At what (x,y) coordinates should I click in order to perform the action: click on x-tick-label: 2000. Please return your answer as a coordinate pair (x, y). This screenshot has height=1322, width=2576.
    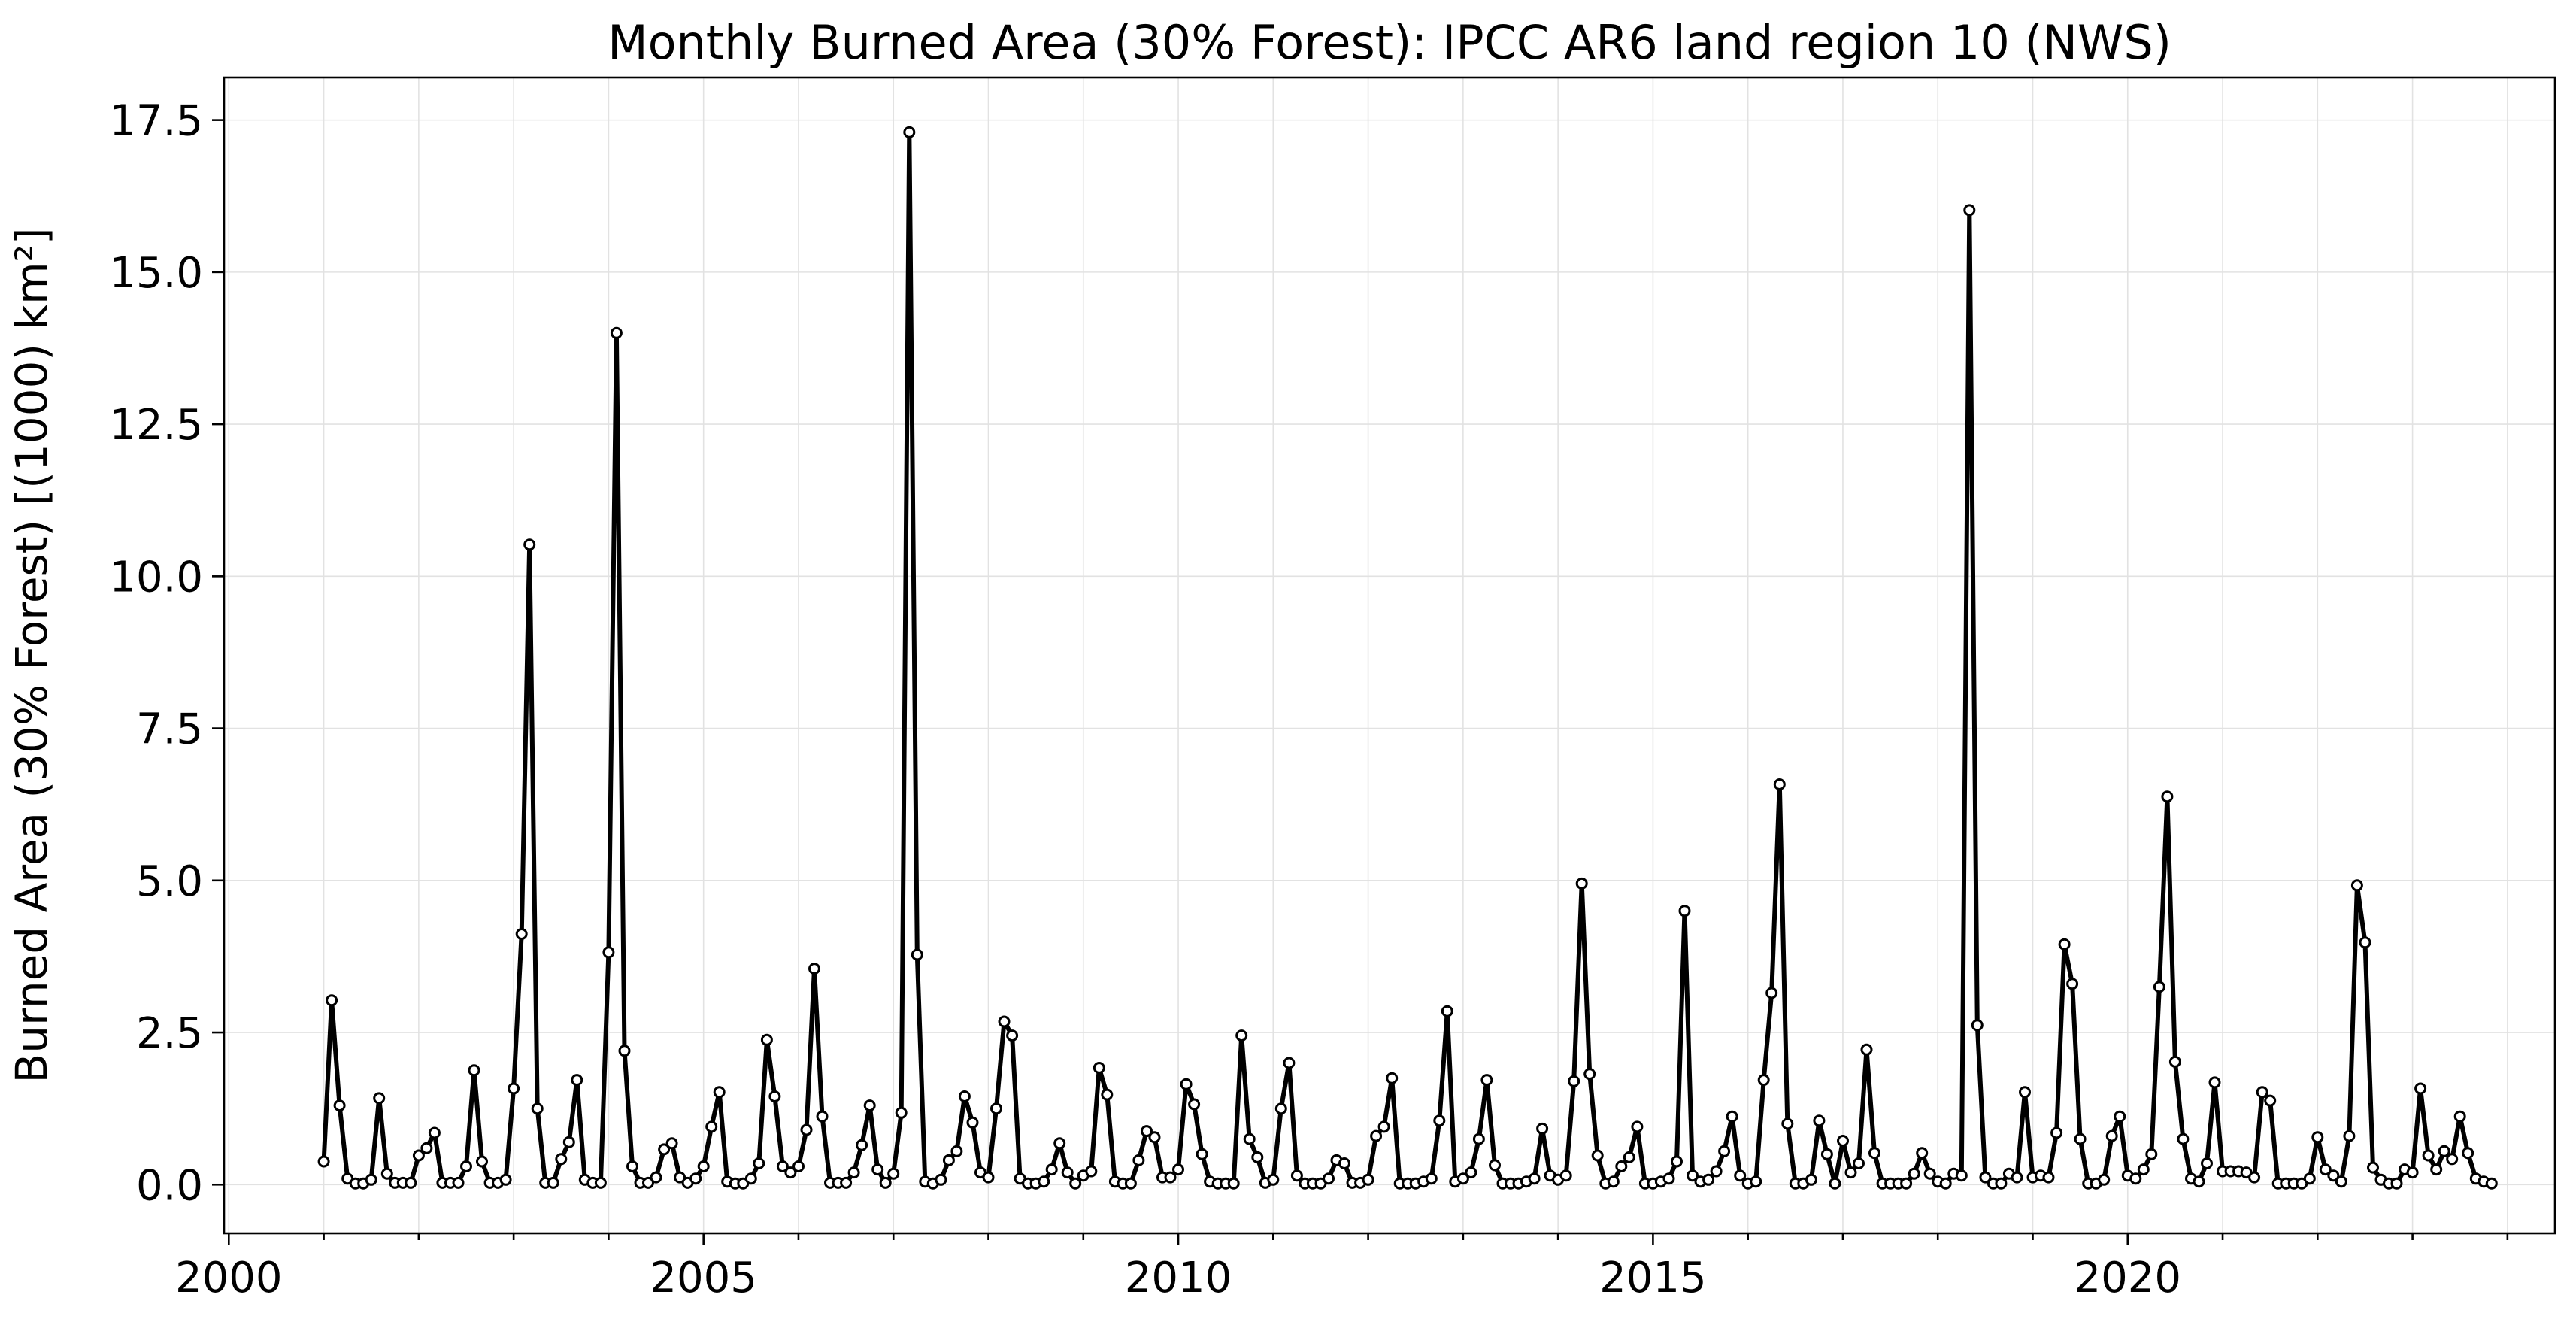
    Looking at the image, I should click on (229, 1278).